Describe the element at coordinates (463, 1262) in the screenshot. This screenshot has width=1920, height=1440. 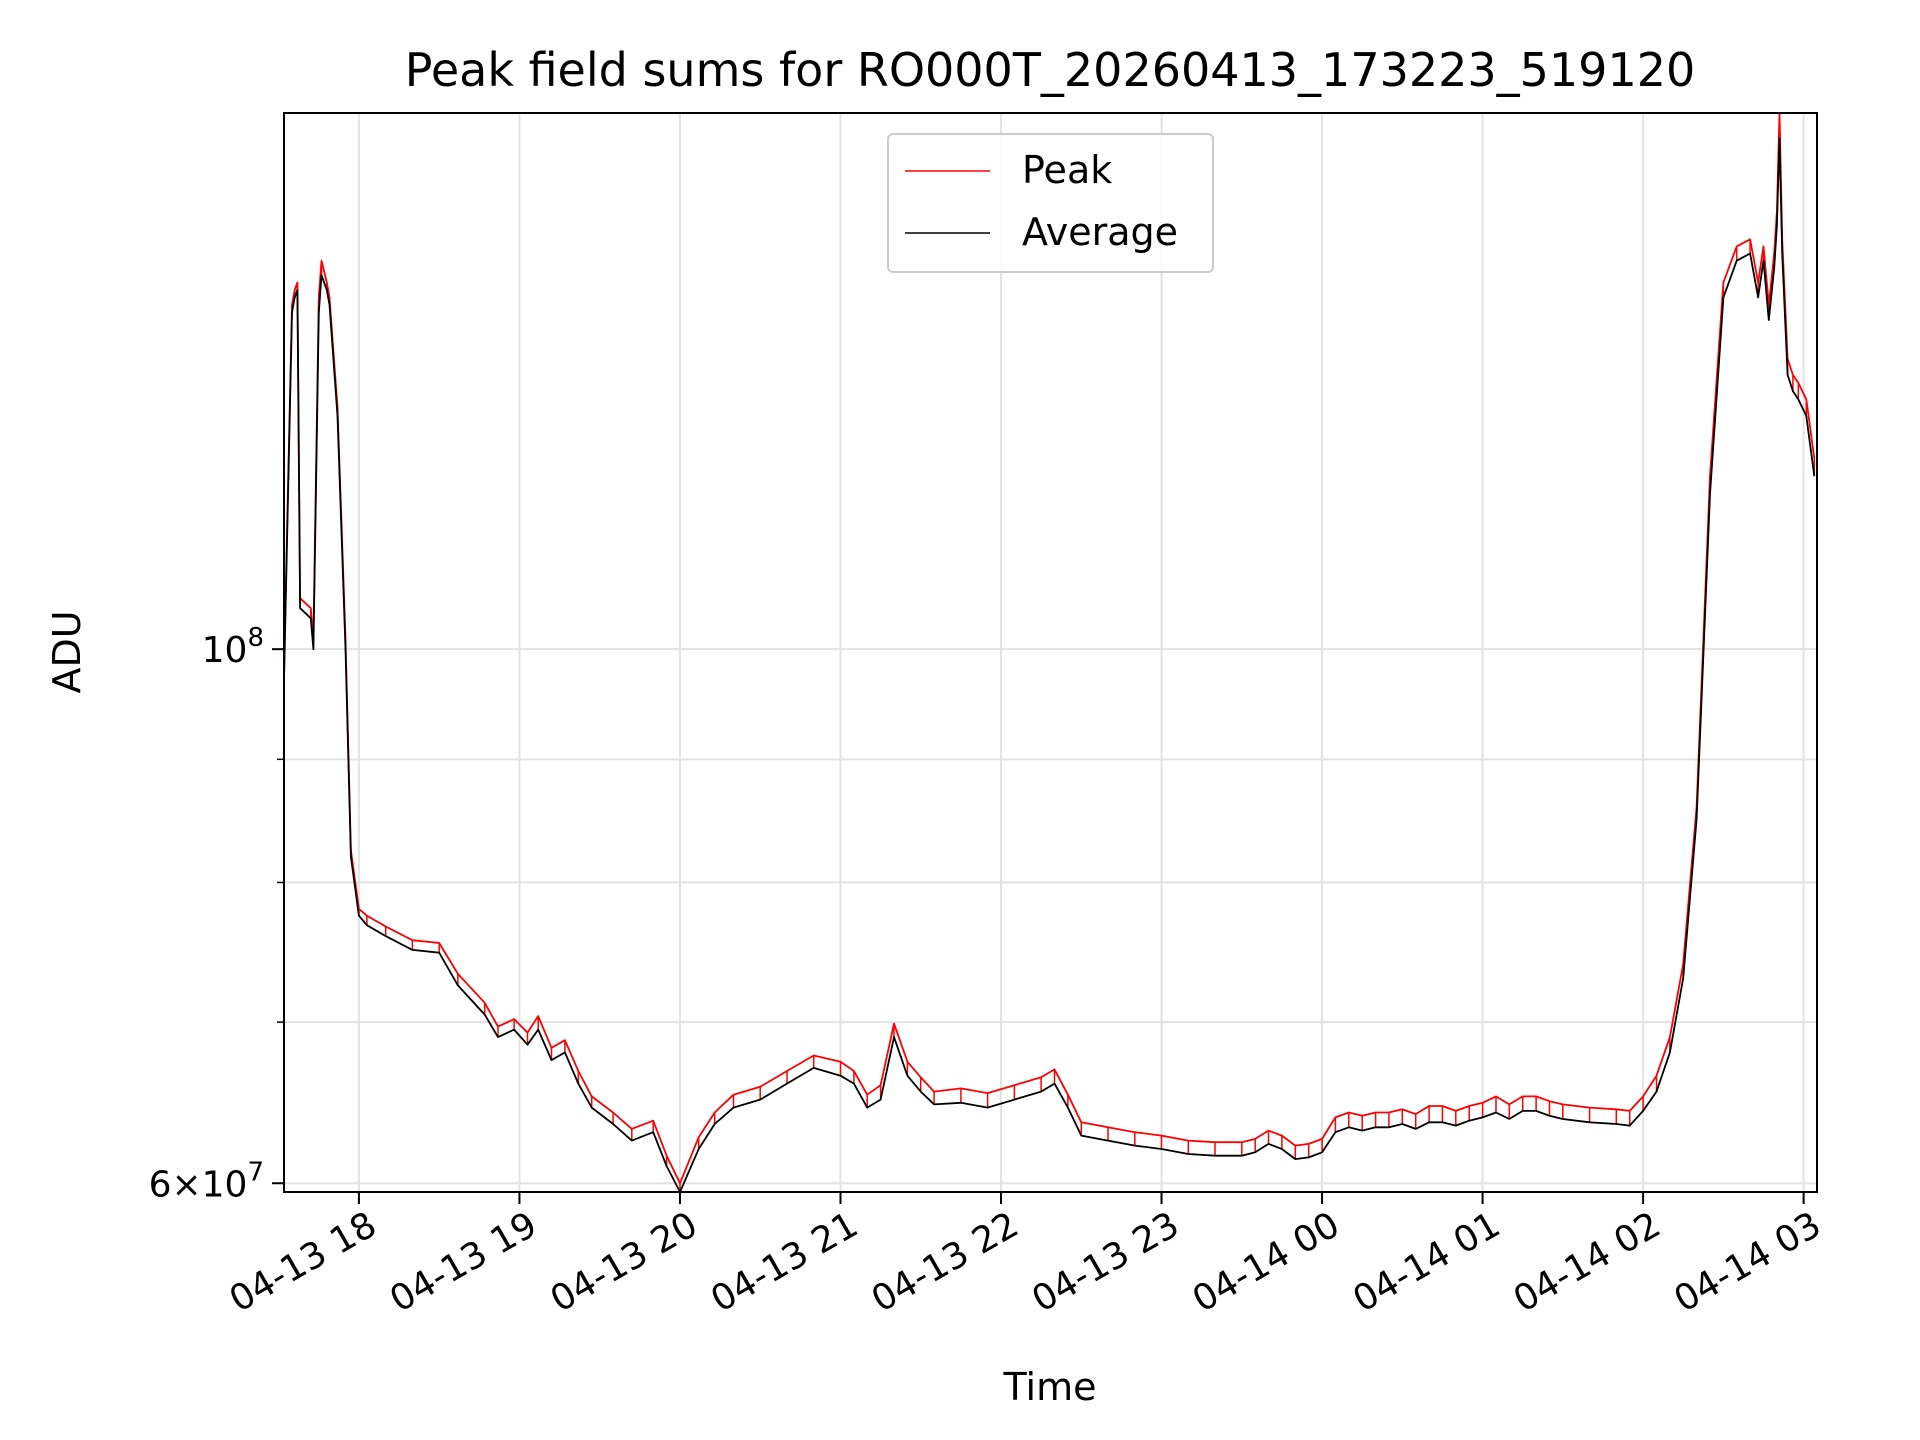
I see `x-tick-label: 04-13 19` at that location.